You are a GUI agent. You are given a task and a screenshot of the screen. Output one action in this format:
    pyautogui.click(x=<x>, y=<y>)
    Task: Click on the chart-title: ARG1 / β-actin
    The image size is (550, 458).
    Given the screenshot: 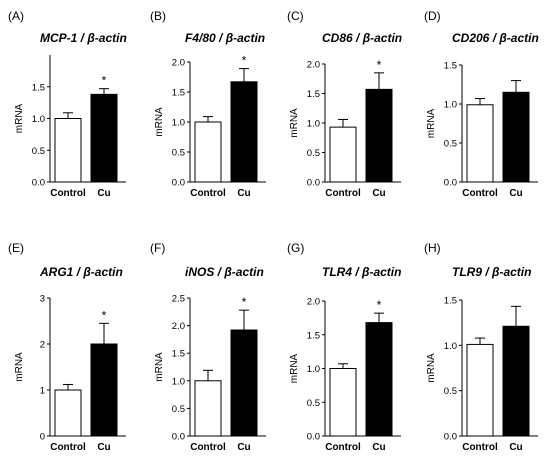 What is the action you would take?
    pyautogui.click(x=81, y=272)
    